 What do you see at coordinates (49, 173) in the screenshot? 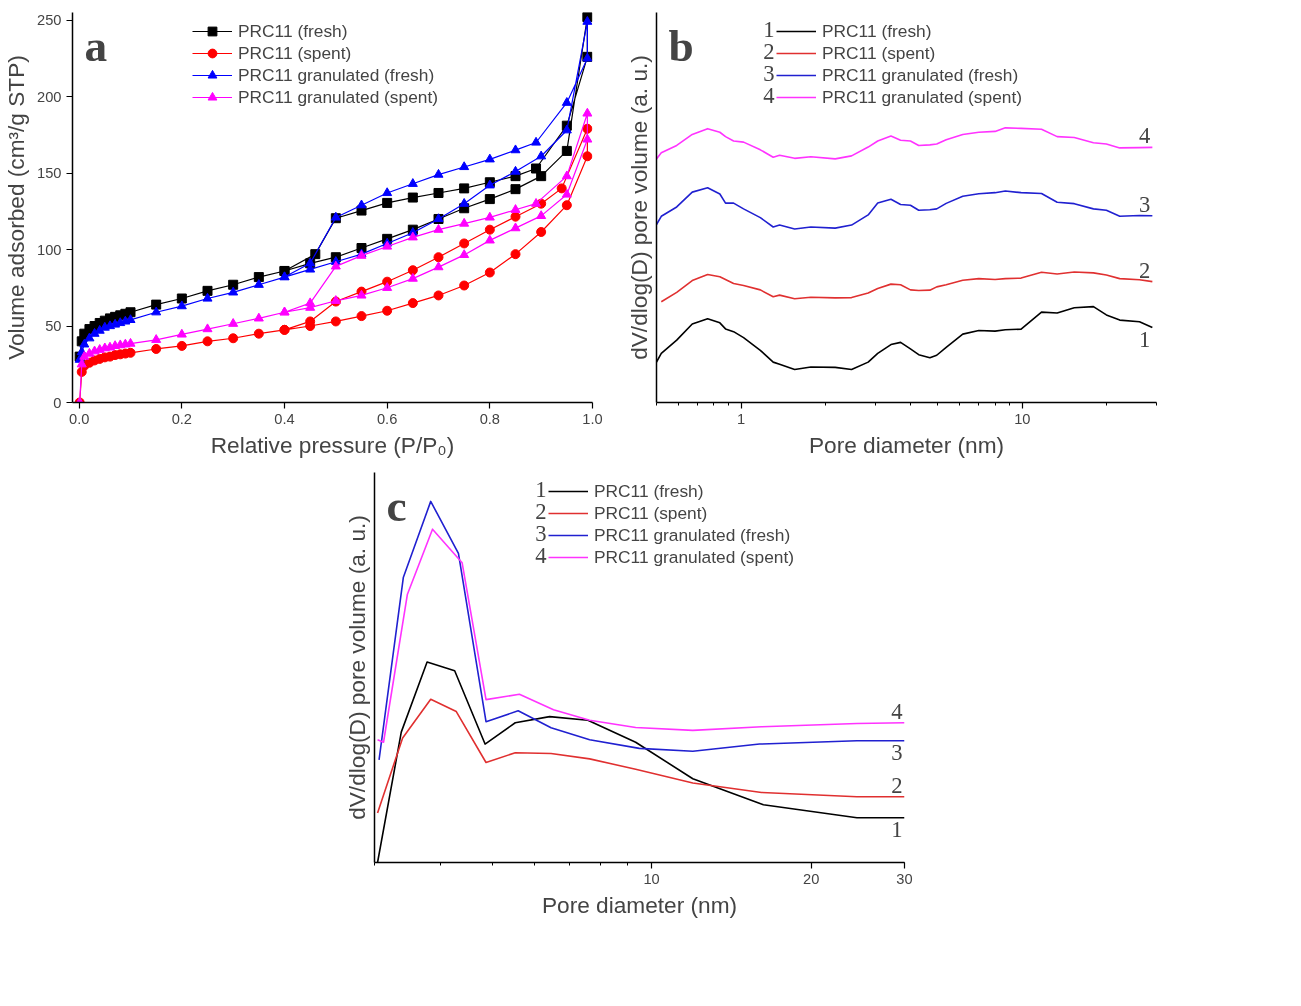
I see `y-tick-label: 150` at bounding box center [49, 173].